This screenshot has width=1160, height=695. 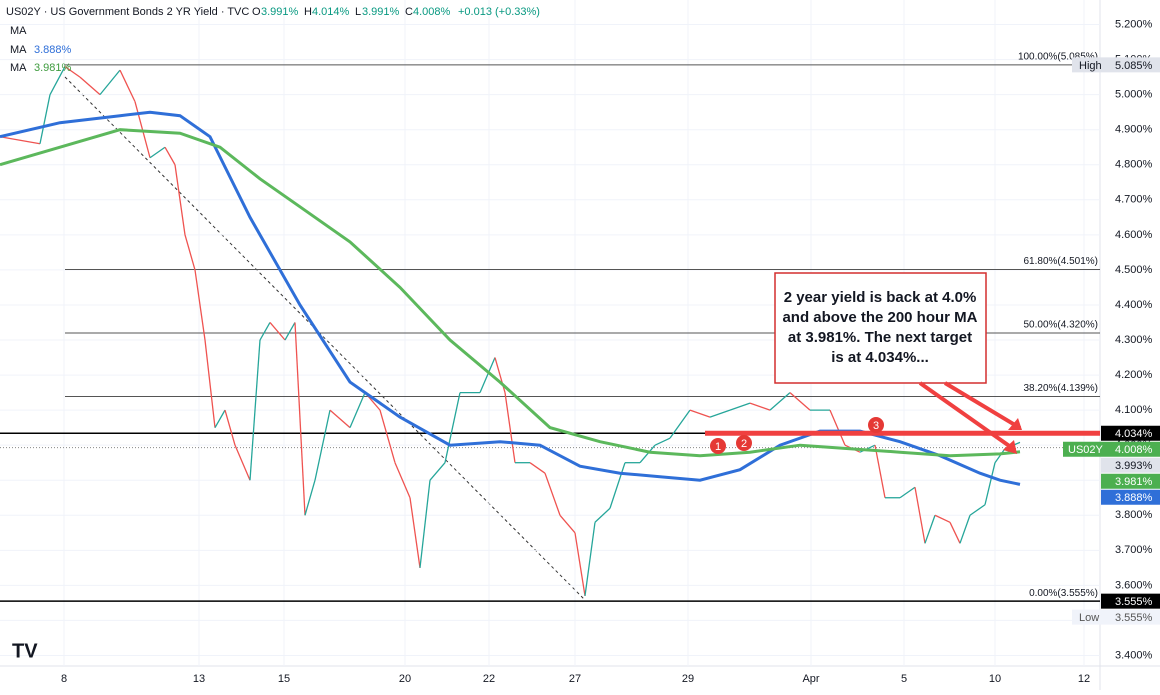 I want to click on annotation-box, so click(x=880, y=328).